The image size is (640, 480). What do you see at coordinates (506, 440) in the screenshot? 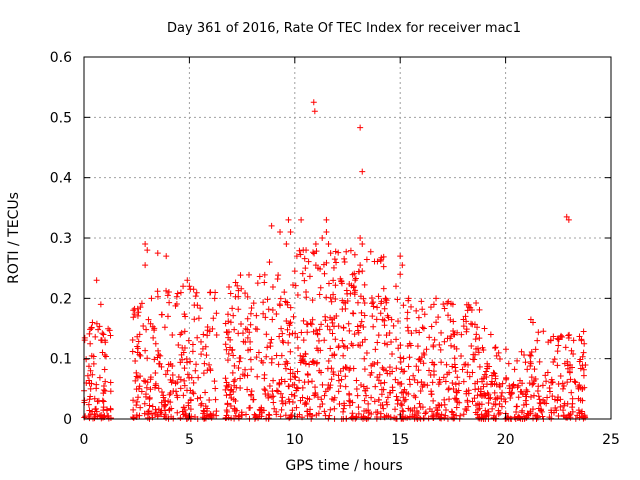
I see `x-tick-label: 20` at bounding box center [506, 440].